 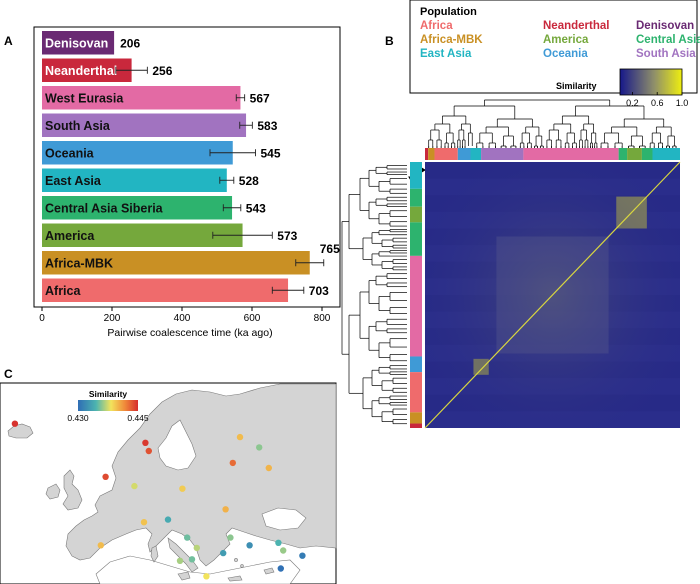 What do you see at coordinates (446, 154) in the screenshot?
I see `top-annotation-africa` at bounding box center [446, 154].